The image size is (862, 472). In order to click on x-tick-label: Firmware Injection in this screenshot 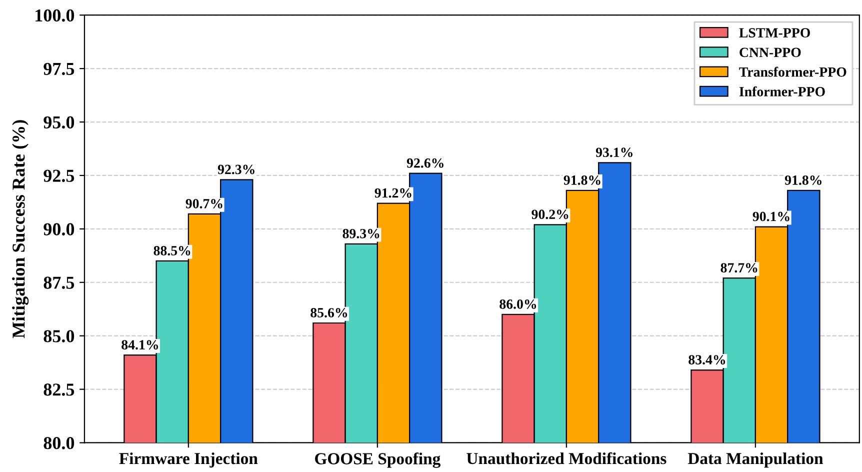, I will do `click(188, 460)`.